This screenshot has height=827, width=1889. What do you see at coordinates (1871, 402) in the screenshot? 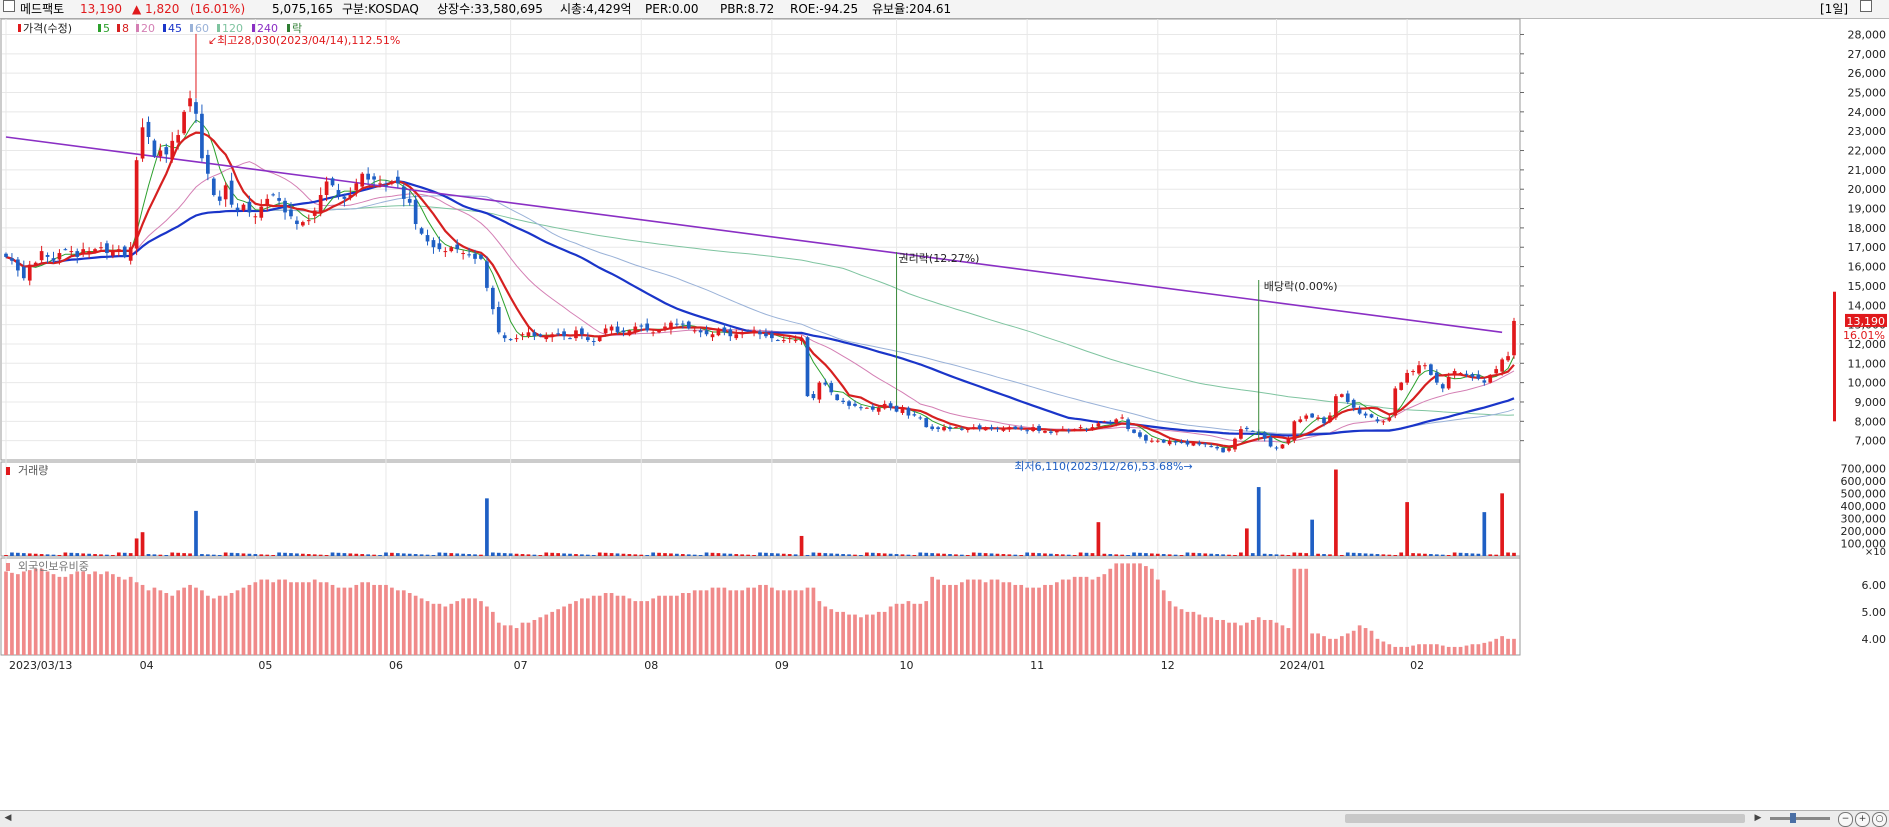
I see `y-tick-label: 9,000` at bounding box center [1871, 402].